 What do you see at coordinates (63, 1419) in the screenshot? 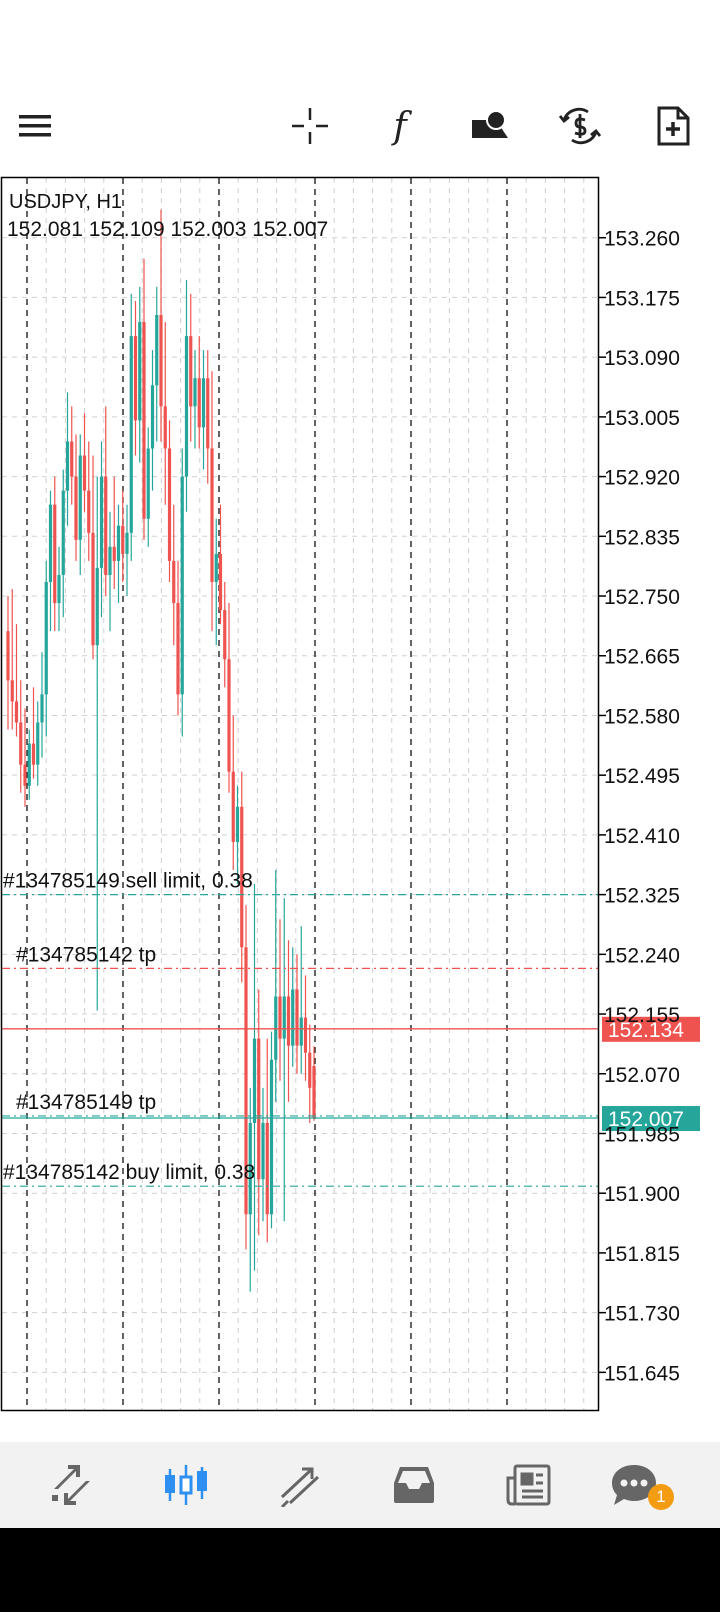
I see `time-tick-label: 23 Oct 19:00` at bounding box center [63, 1419].